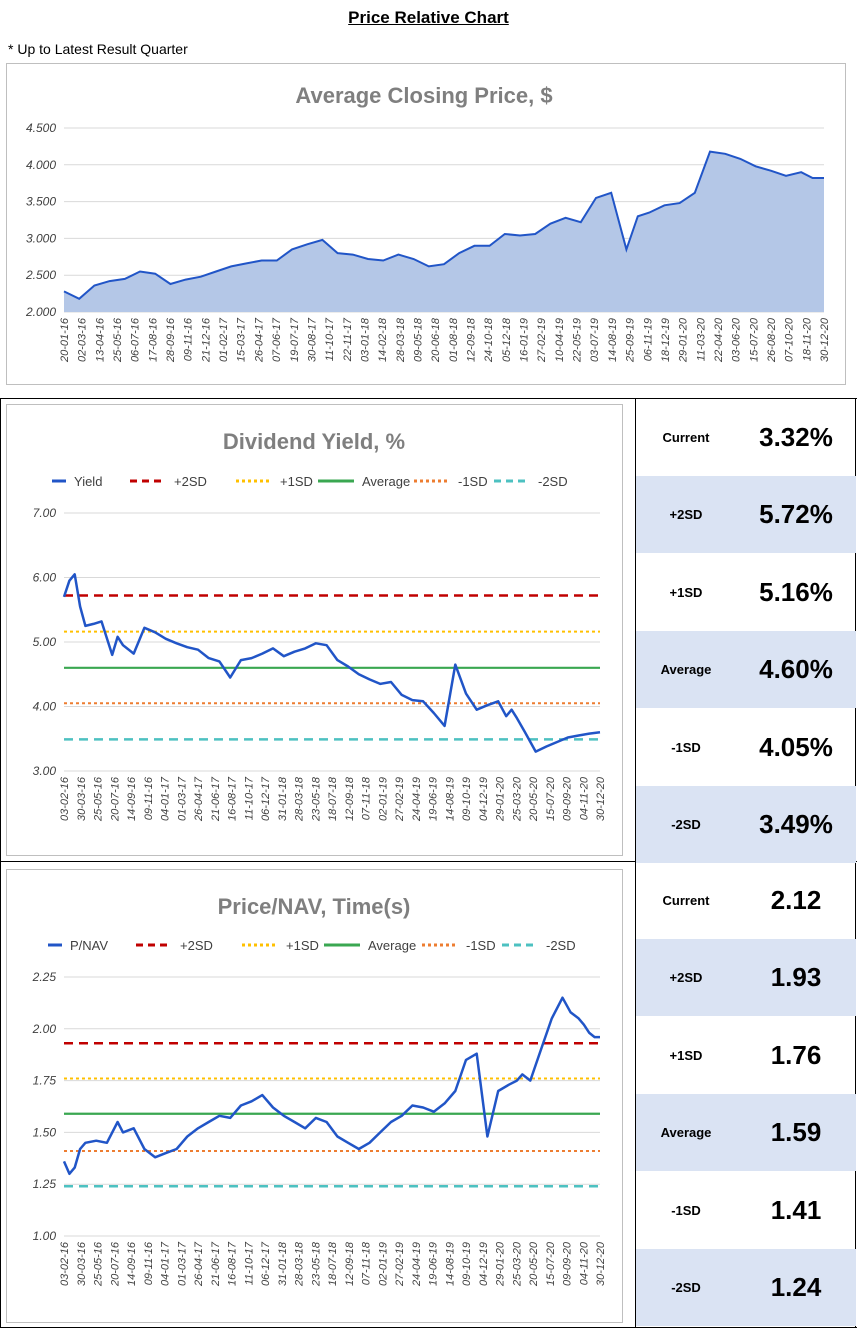 The width and height of the screenshot is (857, 1329). I want to click on x-tick-label: 09-05-18, so click(418, 339).